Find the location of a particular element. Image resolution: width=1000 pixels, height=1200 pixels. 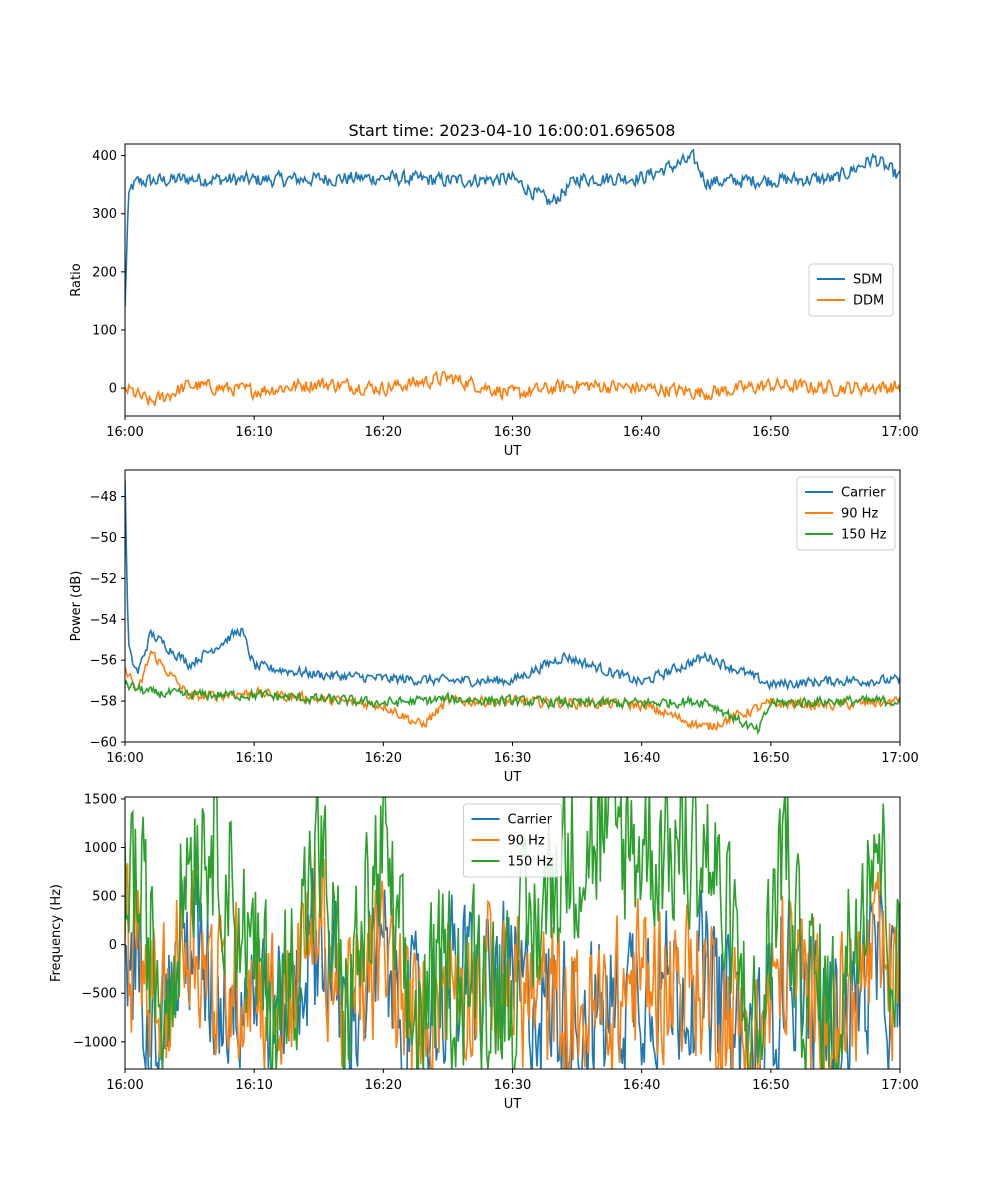

figure-title: Start time: 2023-04-10 16:00:01.696508 is located at coordinates (512, 130).